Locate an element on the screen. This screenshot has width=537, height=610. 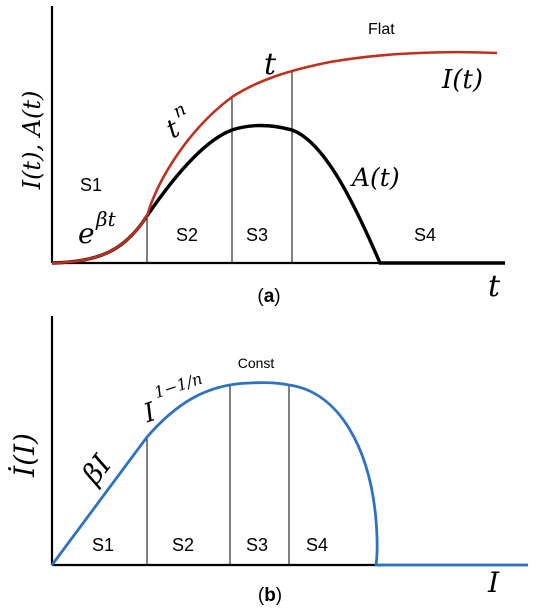
panel-a-y-axis-label: I(t), A(t) is located at coordinates (32, 141).